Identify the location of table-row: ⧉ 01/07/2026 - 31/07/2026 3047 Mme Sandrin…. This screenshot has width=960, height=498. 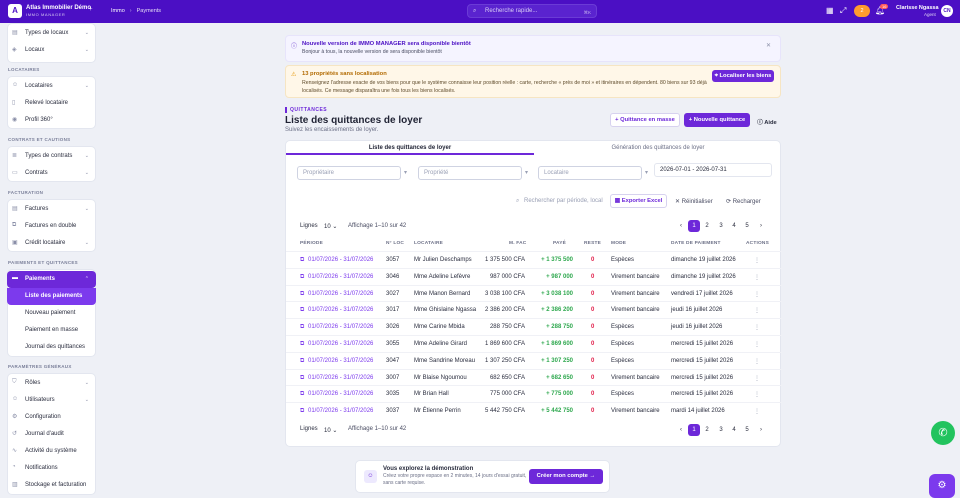
(534, 360).